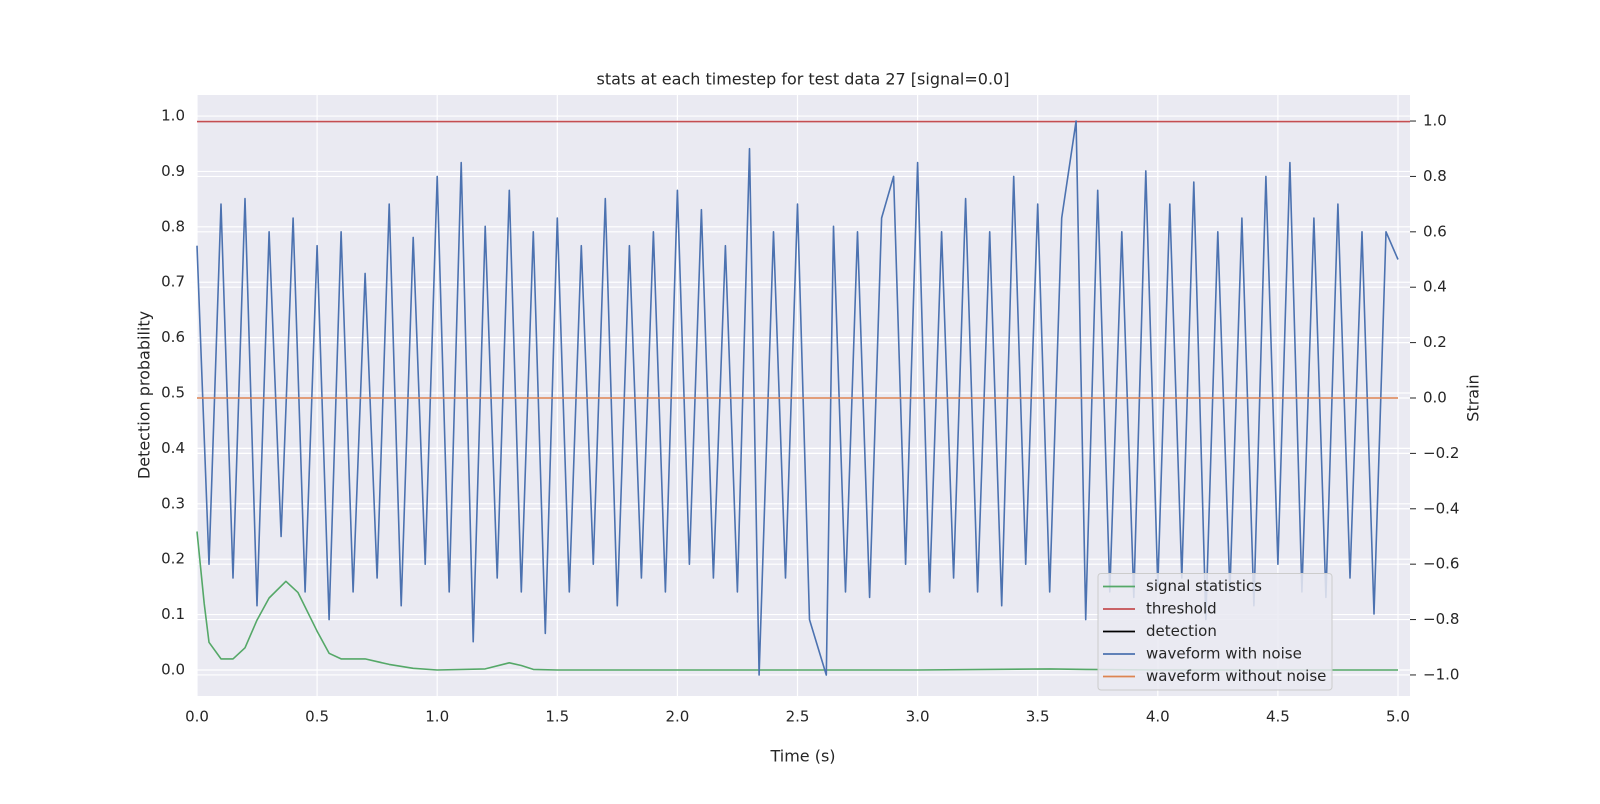 The height and width of the screenshot is (804, 1600). I want to click on legend-label: threshold, so click(1181, 609).